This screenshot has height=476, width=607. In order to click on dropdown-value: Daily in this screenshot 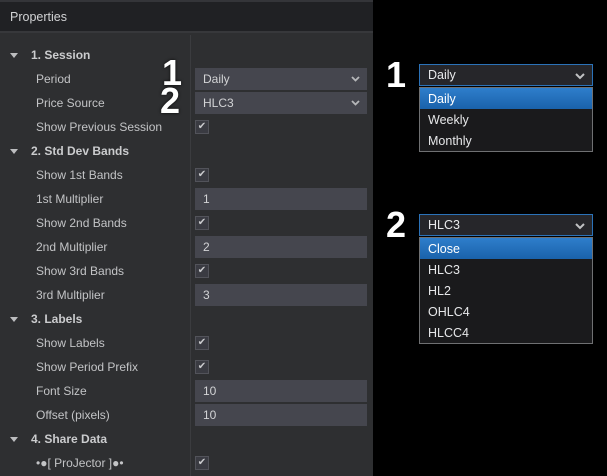, I will do `click(216, 79)`.